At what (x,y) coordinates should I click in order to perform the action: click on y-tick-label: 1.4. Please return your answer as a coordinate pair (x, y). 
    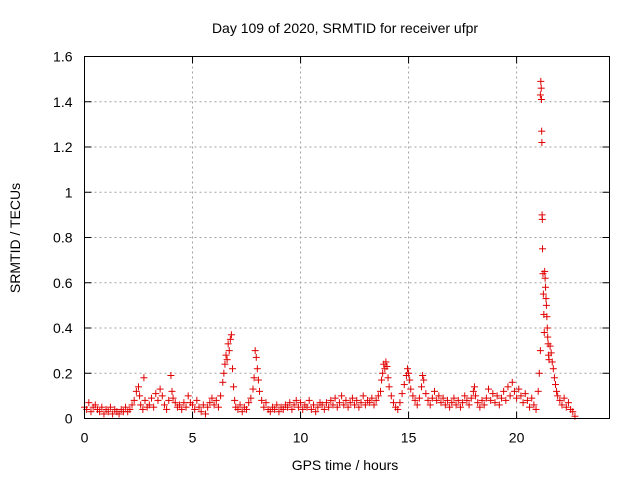
    Looking at the image, I should click on (63, 102).